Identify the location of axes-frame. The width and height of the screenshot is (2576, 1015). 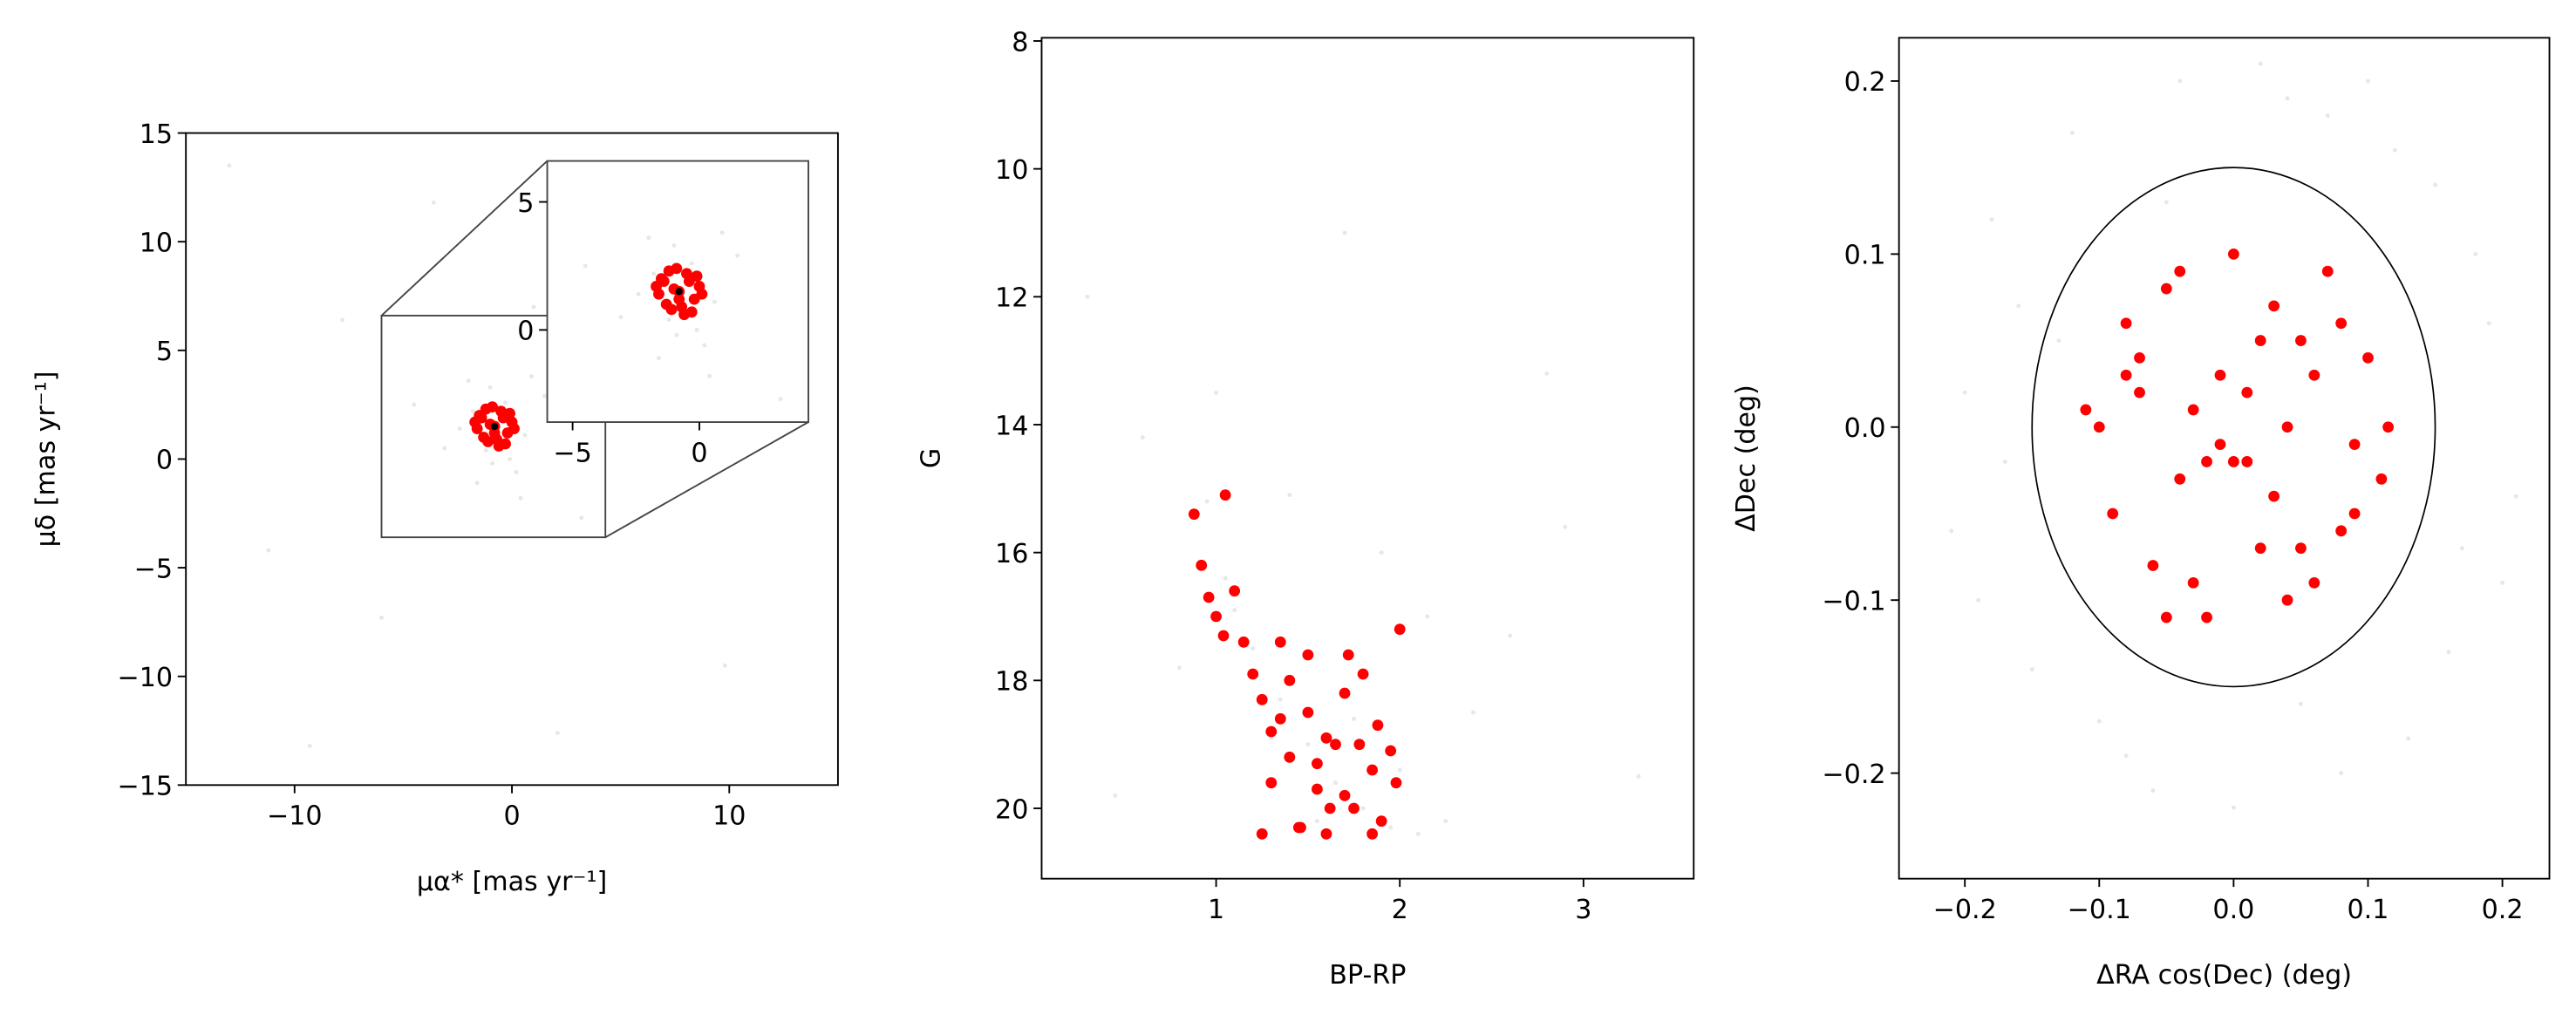
(677, 291).